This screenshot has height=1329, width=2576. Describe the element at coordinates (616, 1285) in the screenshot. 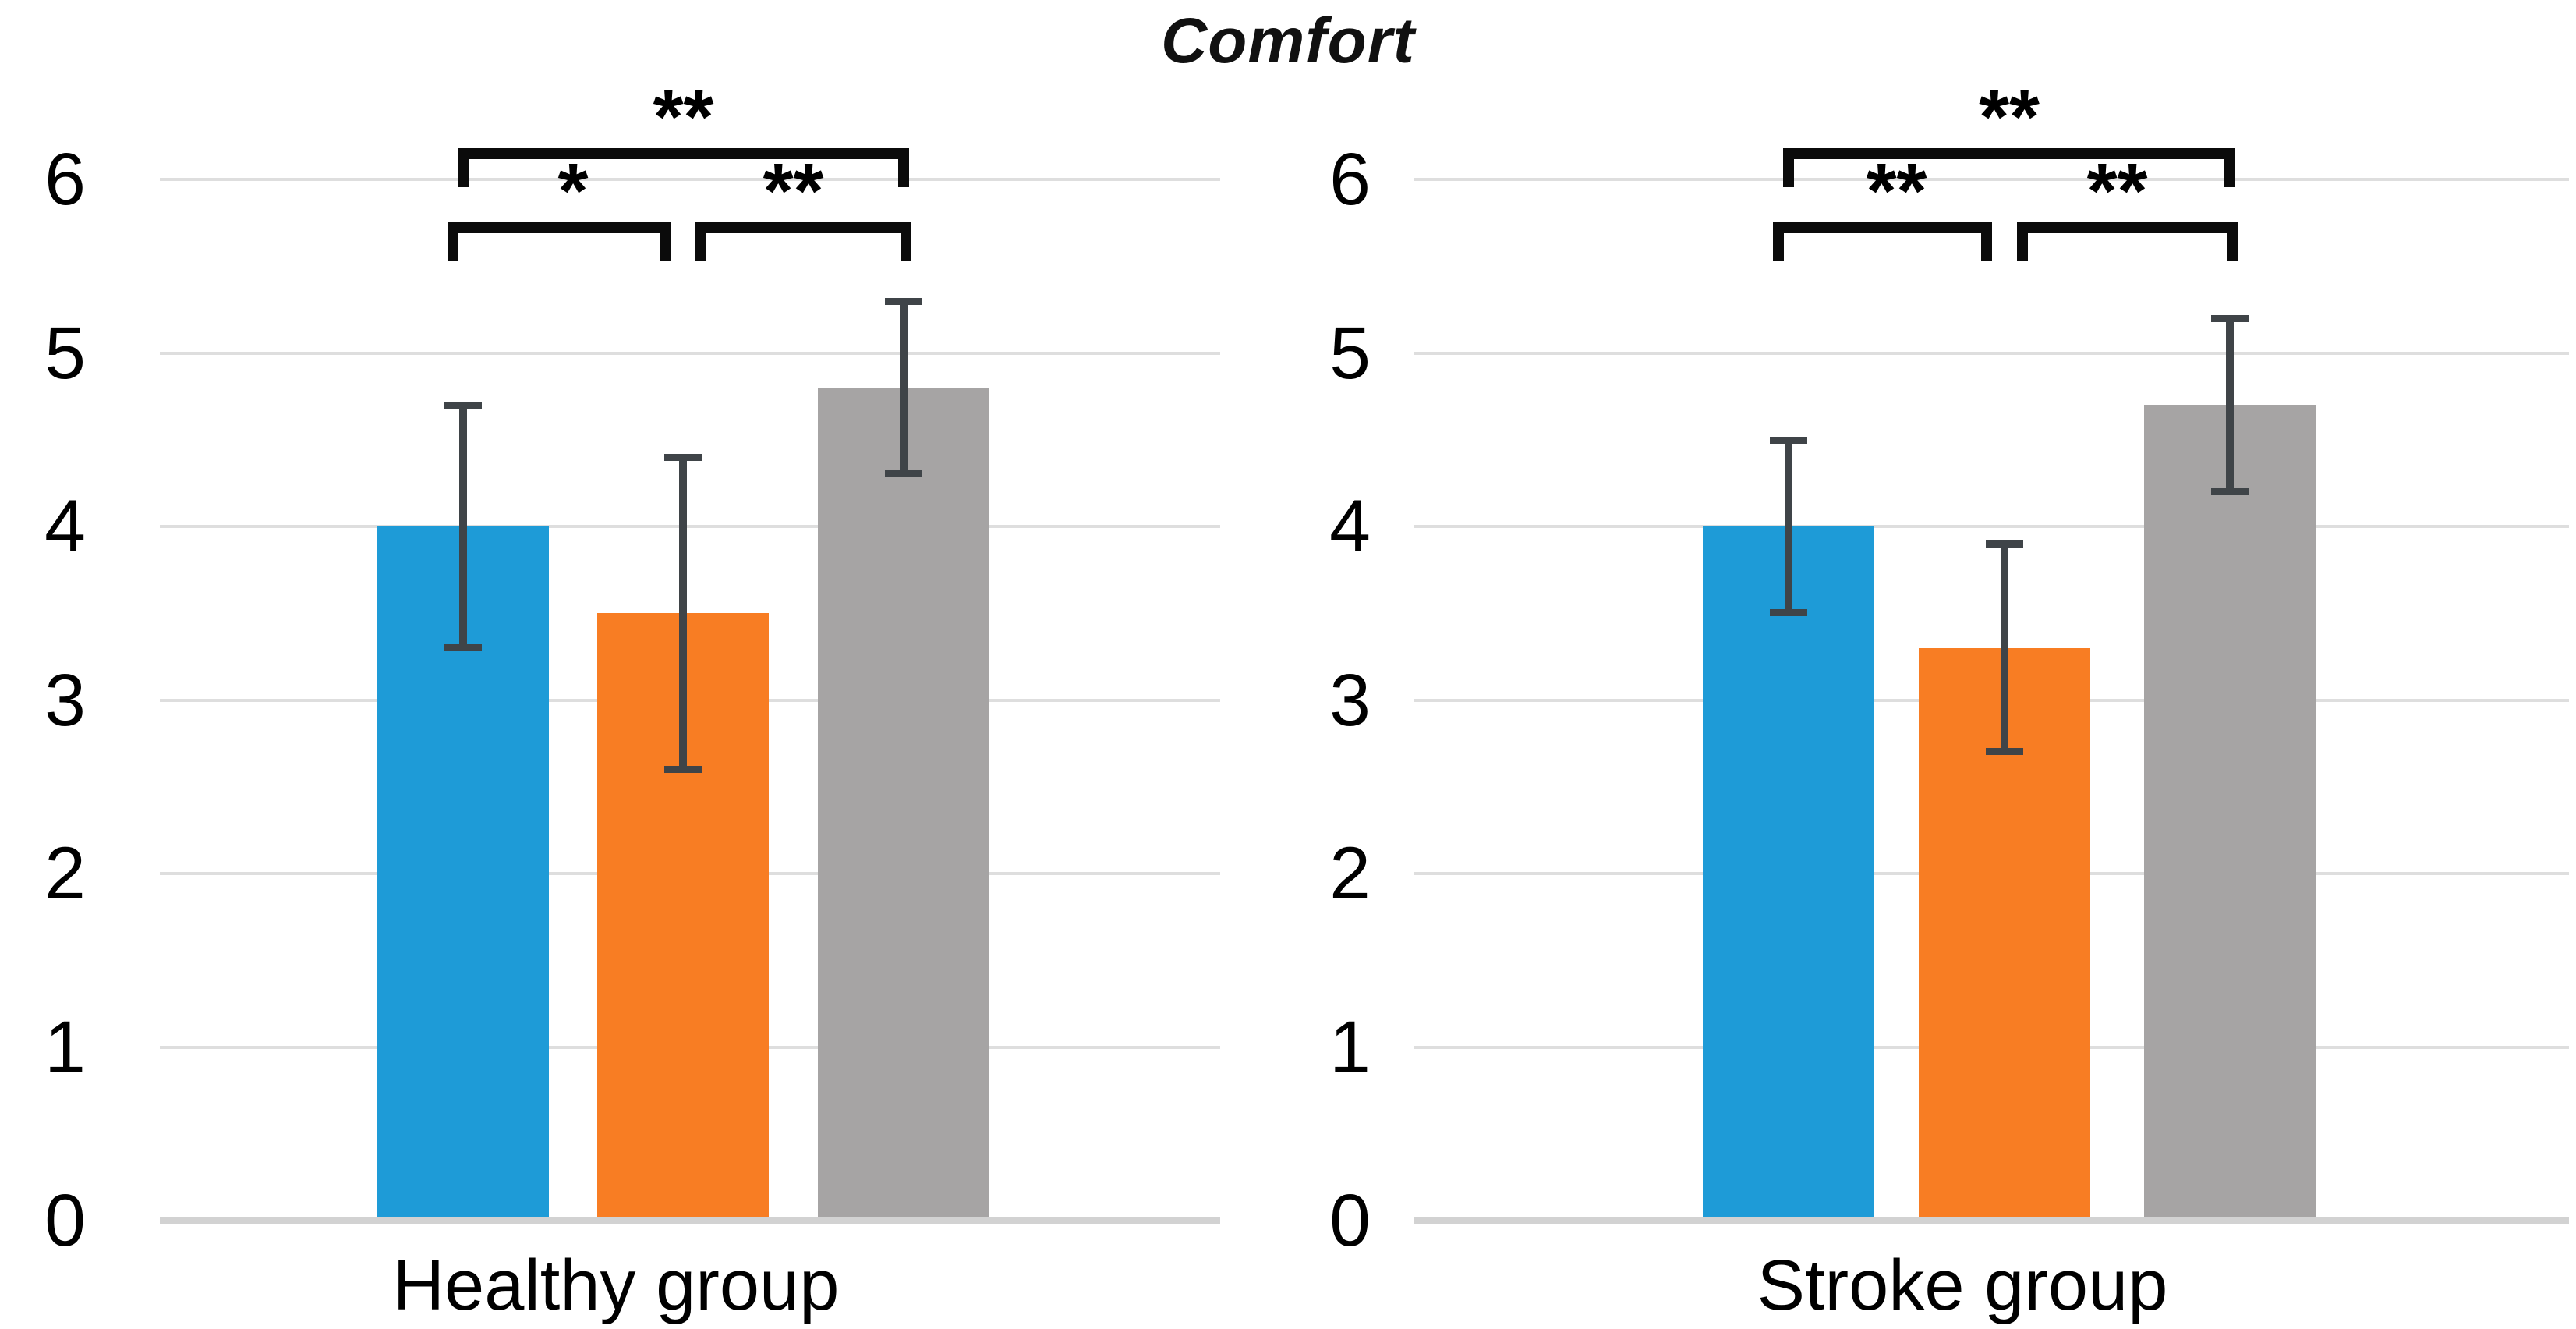

I see `category-label-healthy-group: Healthy group` at that location.